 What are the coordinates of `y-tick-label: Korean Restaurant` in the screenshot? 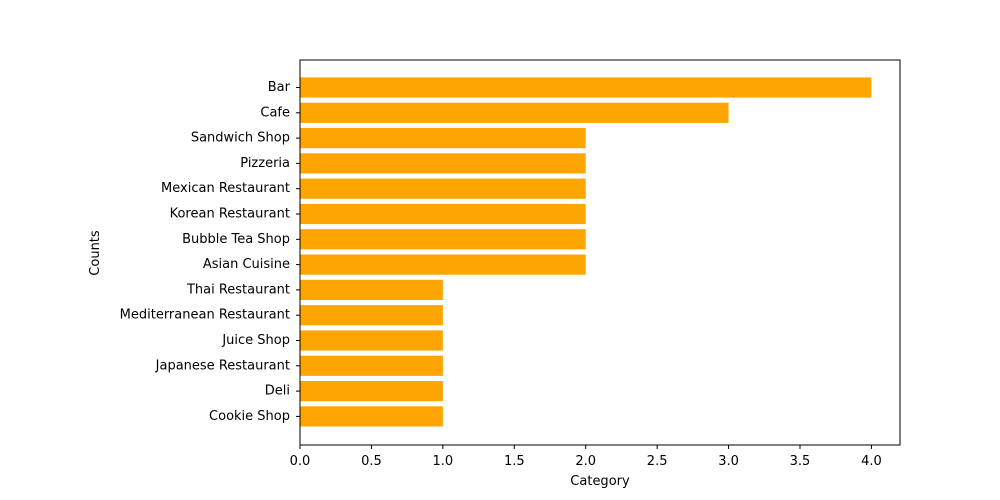 It's located at (230, 214).